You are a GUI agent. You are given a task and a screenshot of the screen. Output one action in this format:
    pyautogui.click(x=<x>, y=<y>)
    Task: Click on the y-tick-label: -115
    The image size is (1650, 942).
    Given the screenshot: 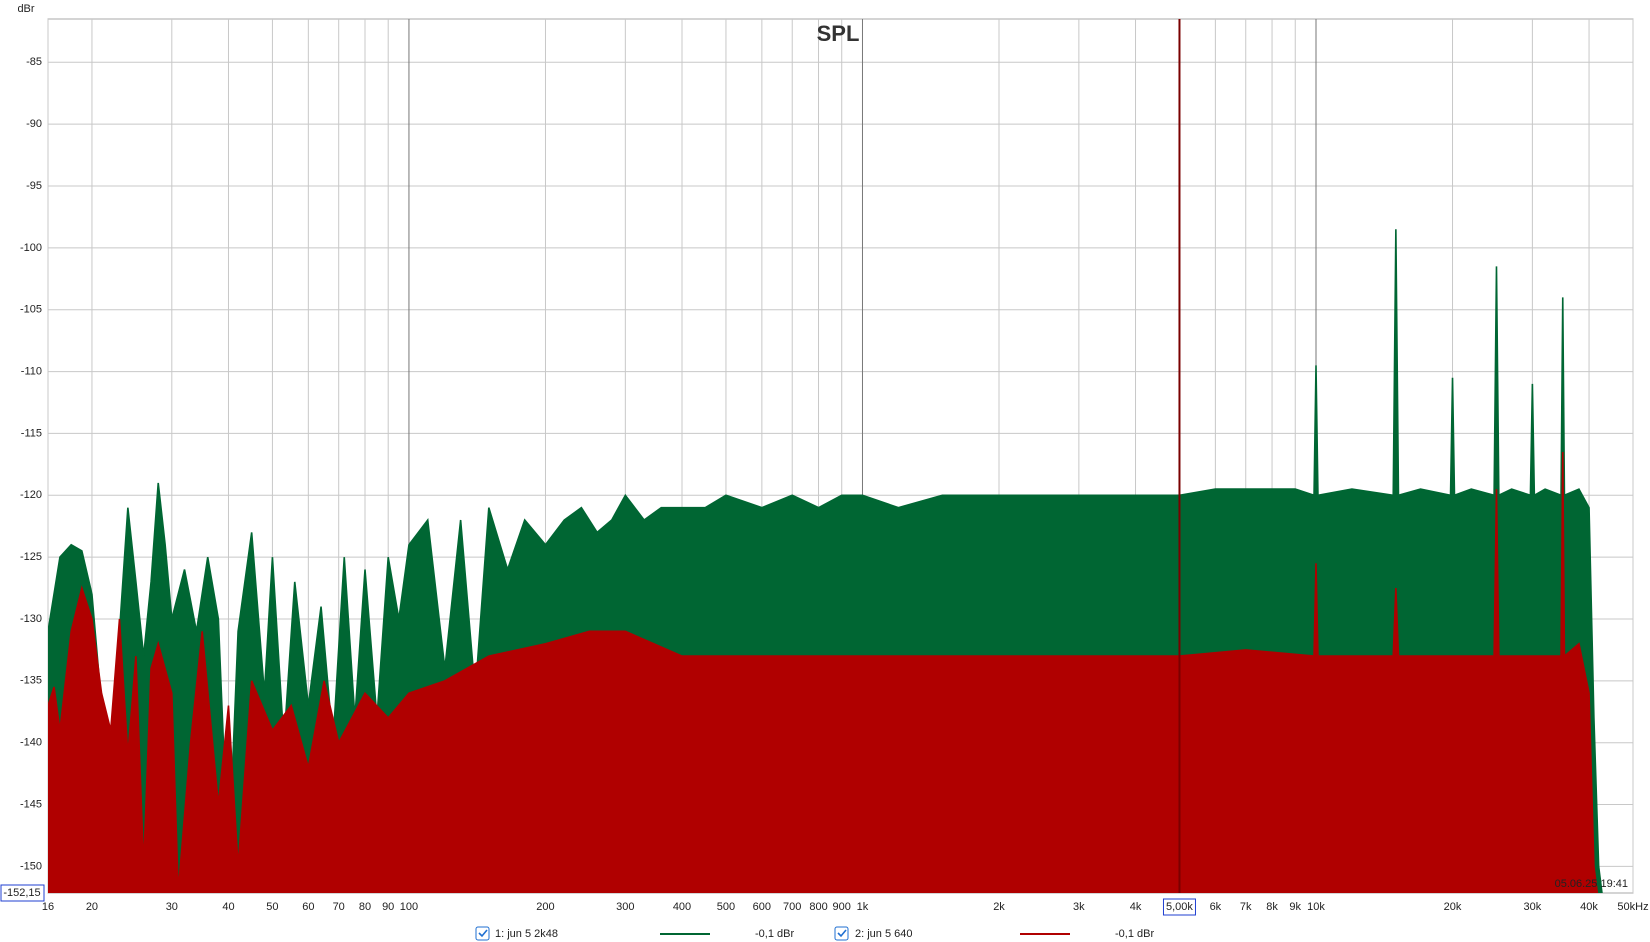 What is the action you would take?
    pyautogui.click(x=31, y=433)
    